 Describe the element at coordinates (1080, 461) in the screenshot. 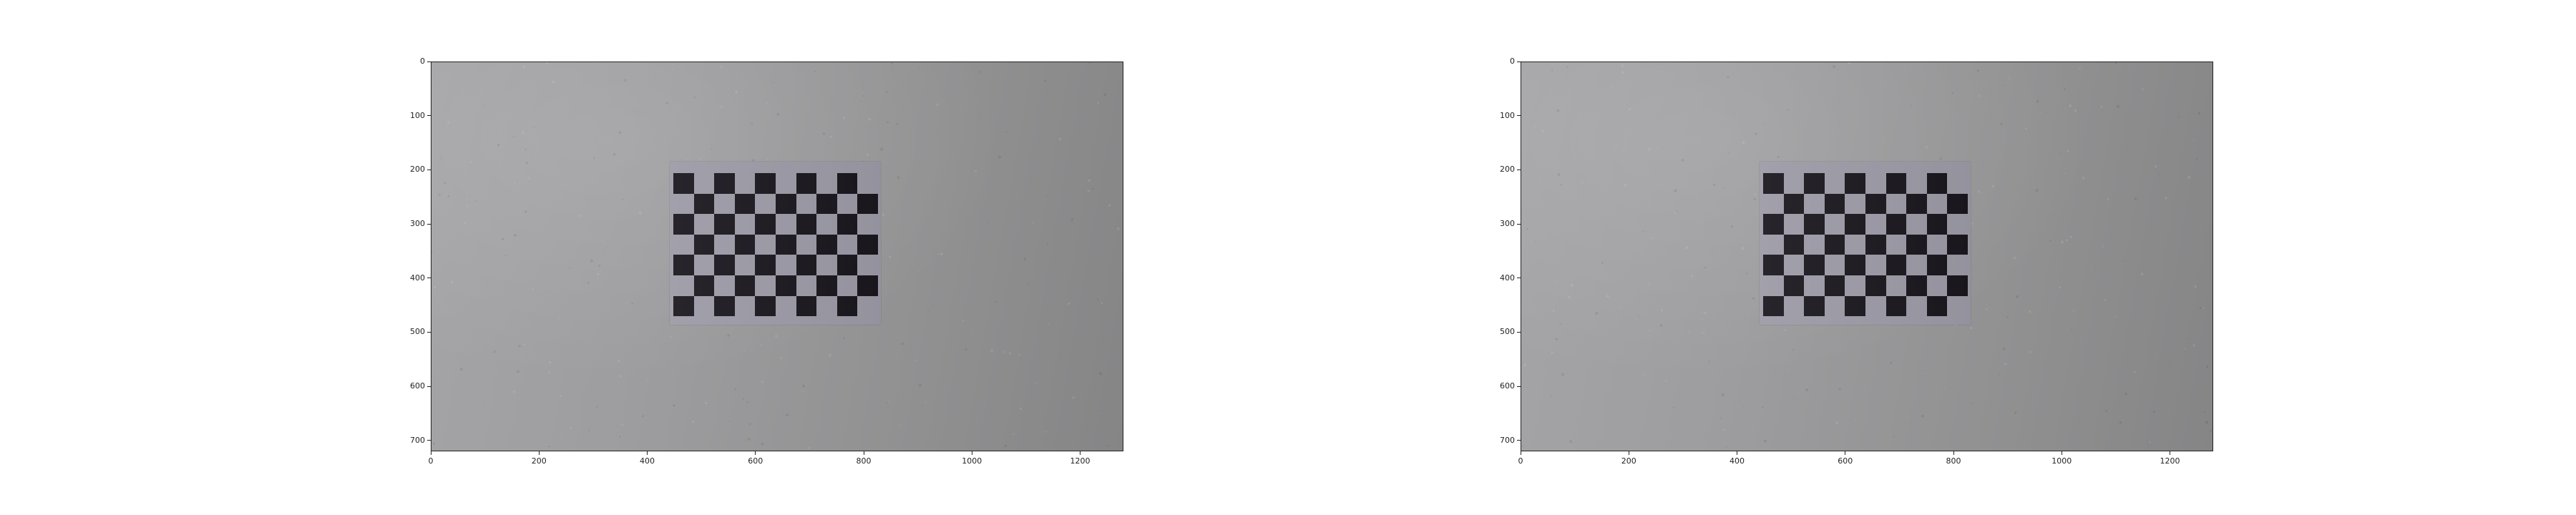

I see `x-tick-label: 1200` at that location.